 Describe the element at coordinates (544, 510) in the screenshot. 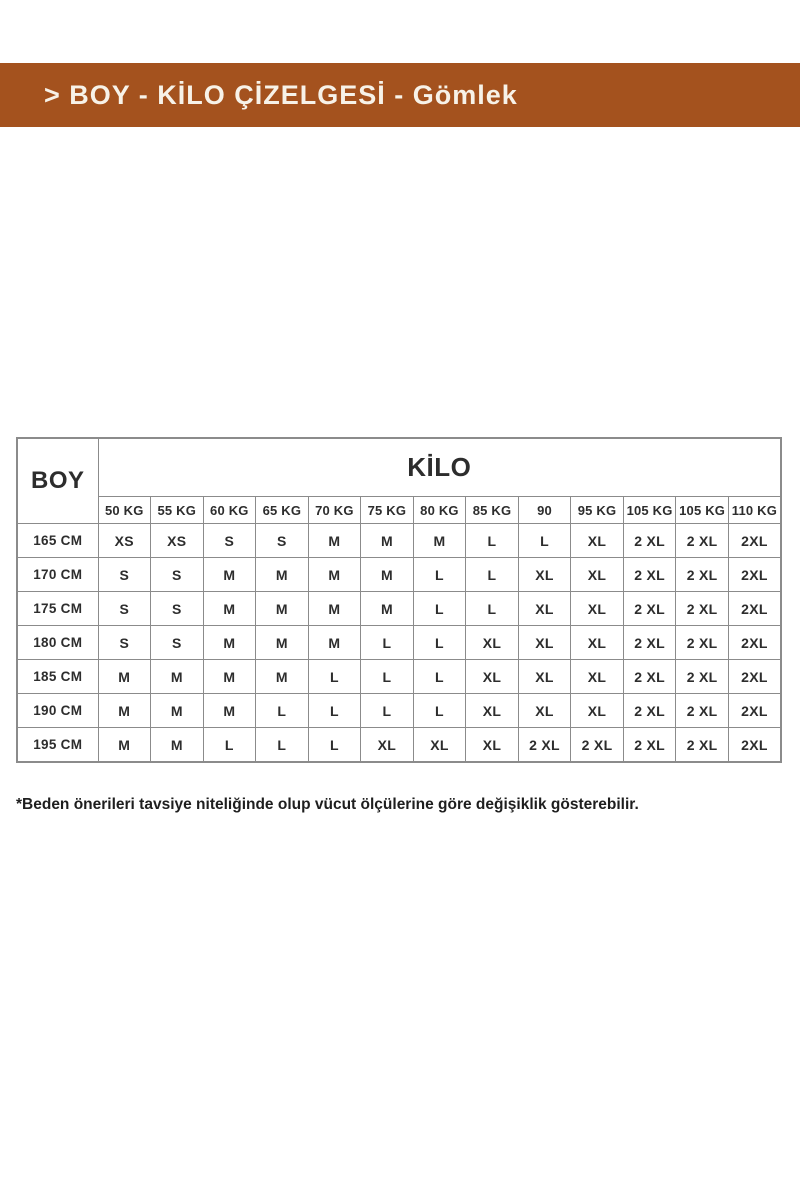

I see `weight-header-cell: 90` at that location.